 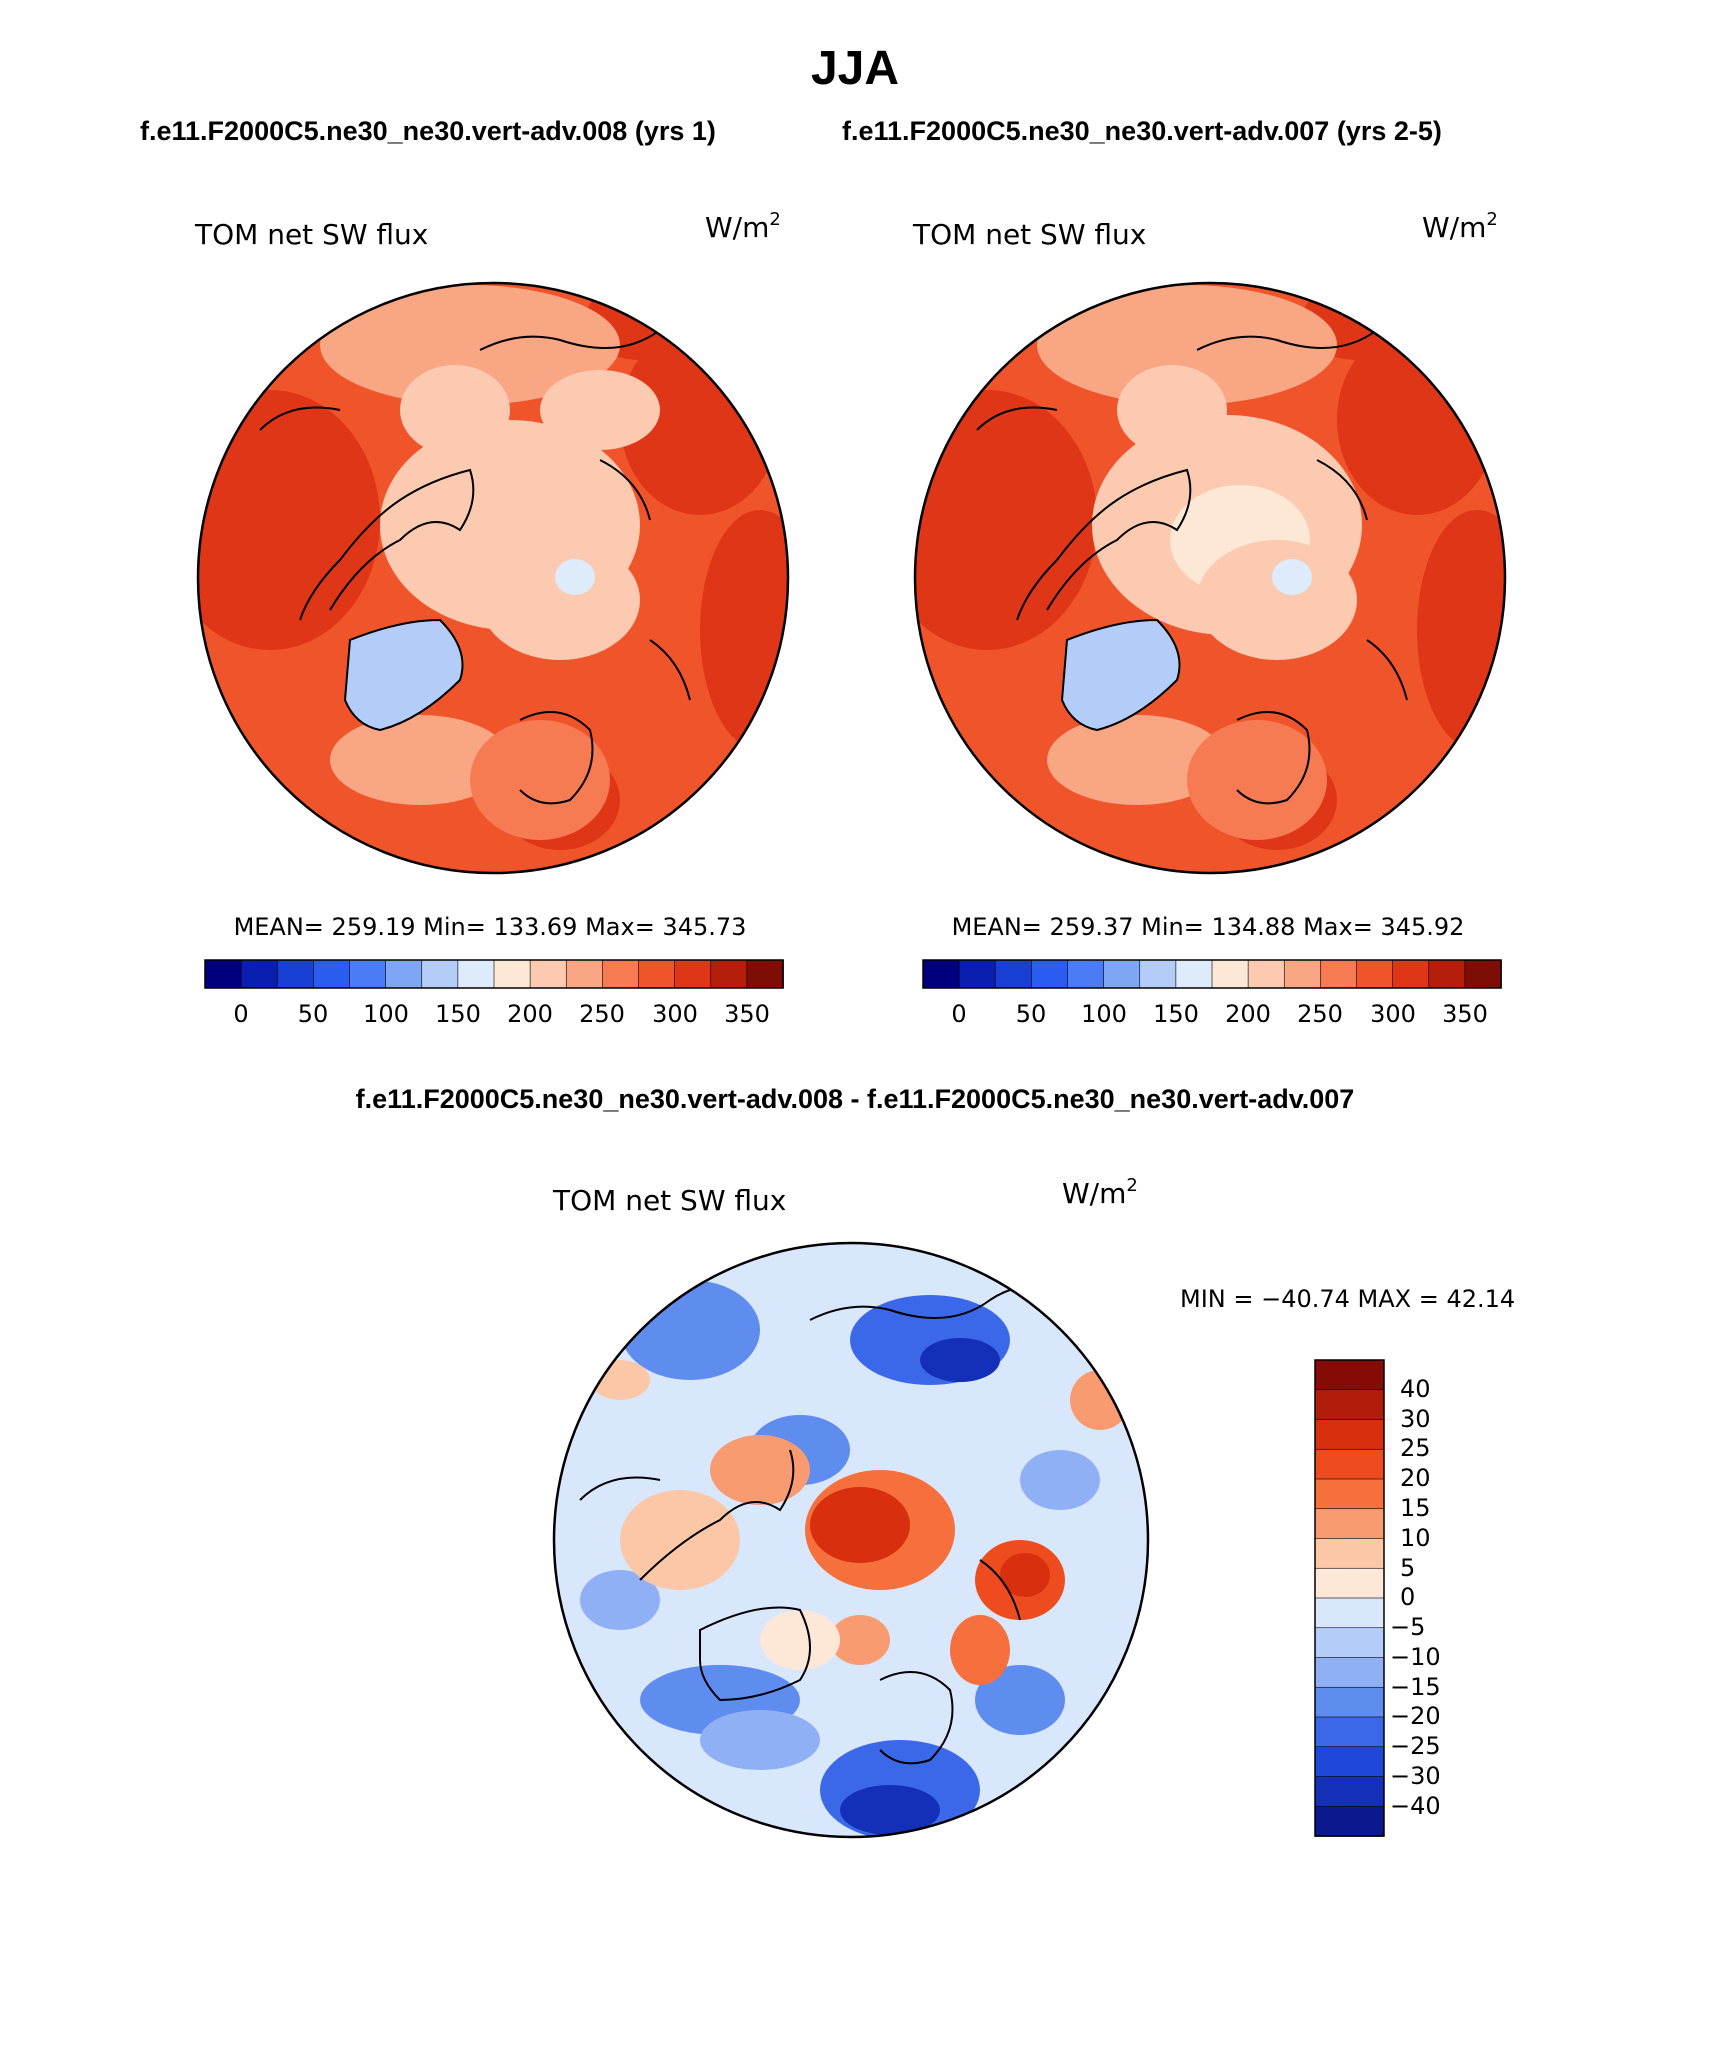 I want to click on cb1-tick: 0, so click(x=240, y=1014).